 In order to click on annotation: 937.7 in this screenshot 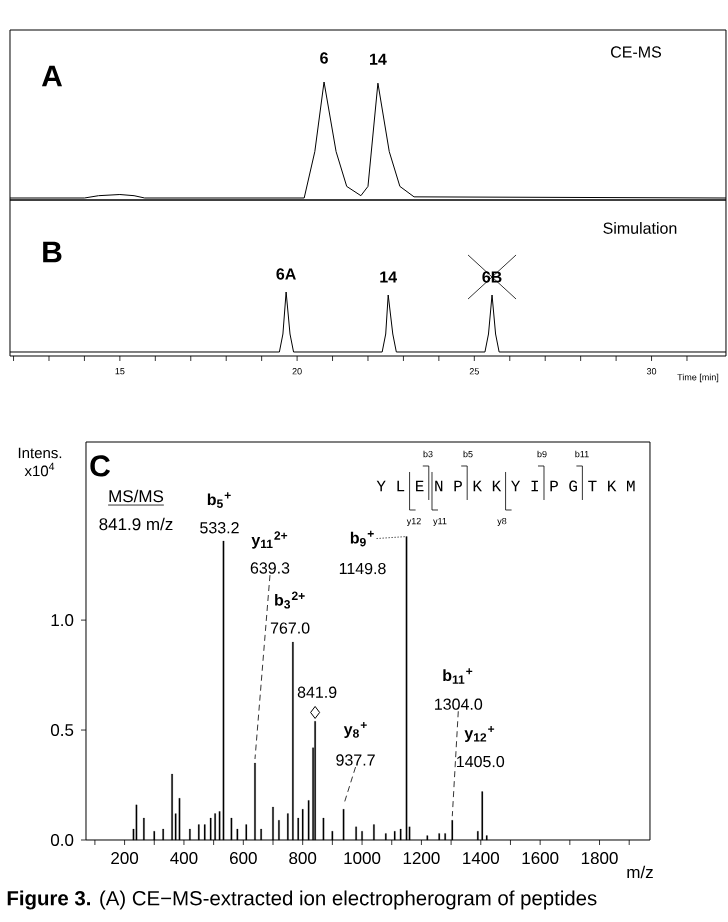, I will do `click(355, 760)`.